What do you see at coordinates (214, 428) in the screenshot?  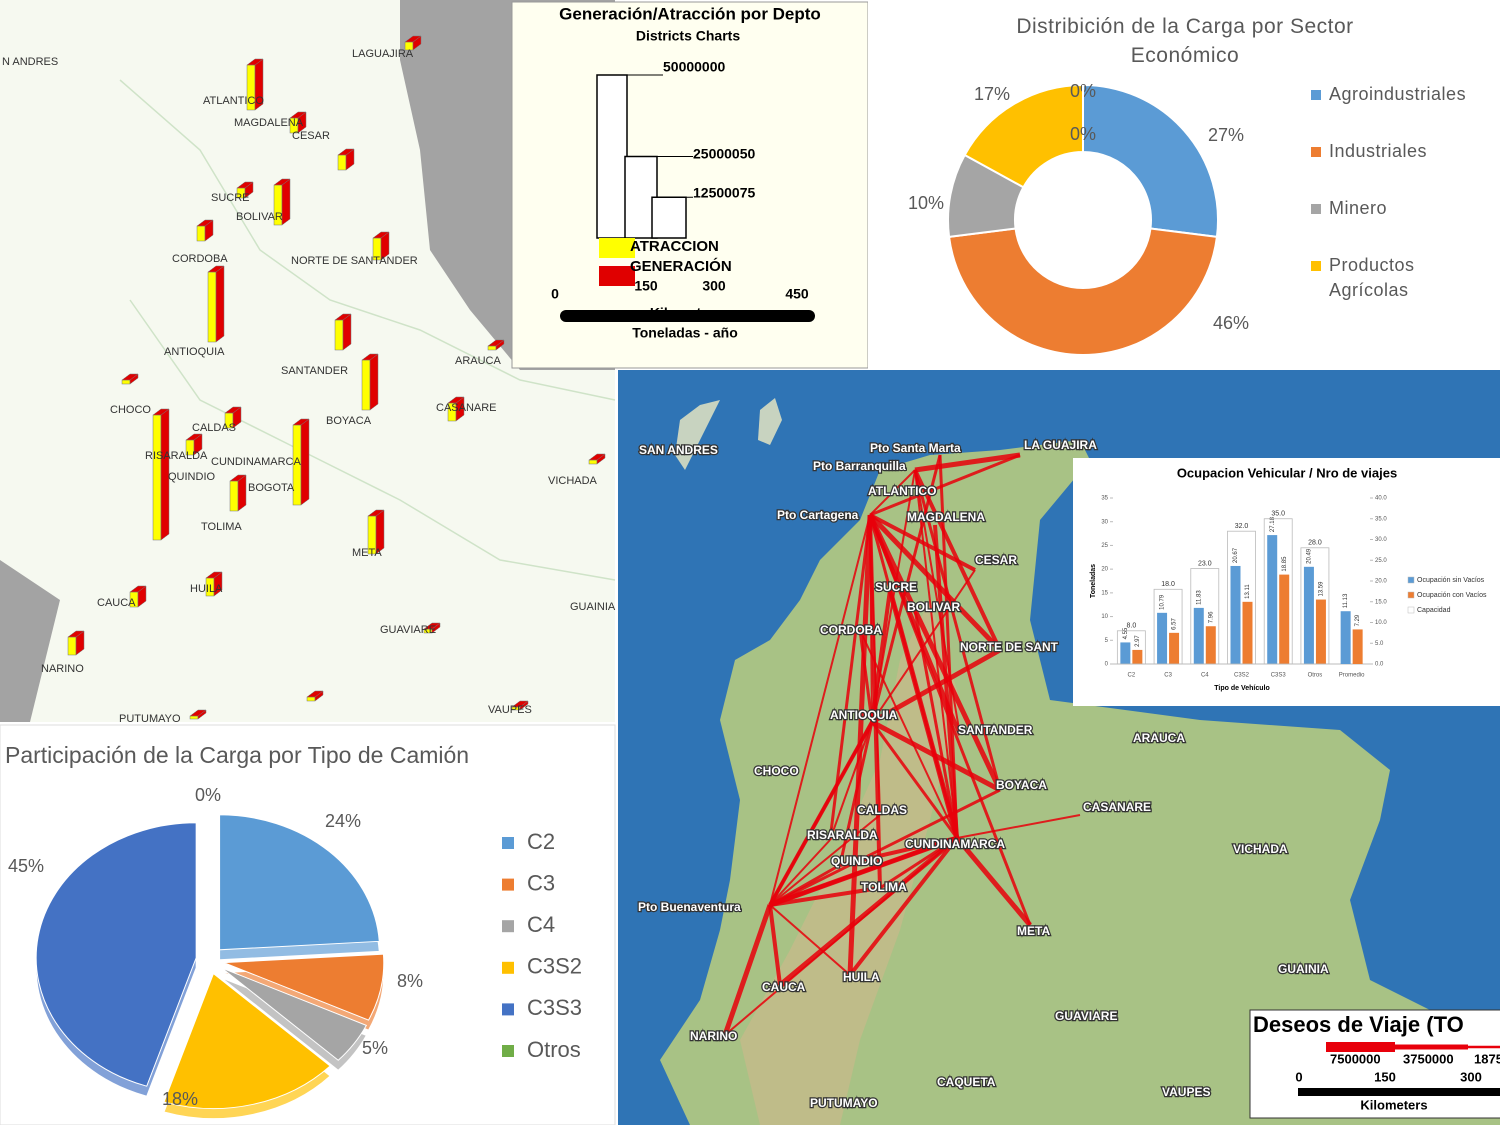 I see `department-label: CALDAS` at bounding box center [214, 428].